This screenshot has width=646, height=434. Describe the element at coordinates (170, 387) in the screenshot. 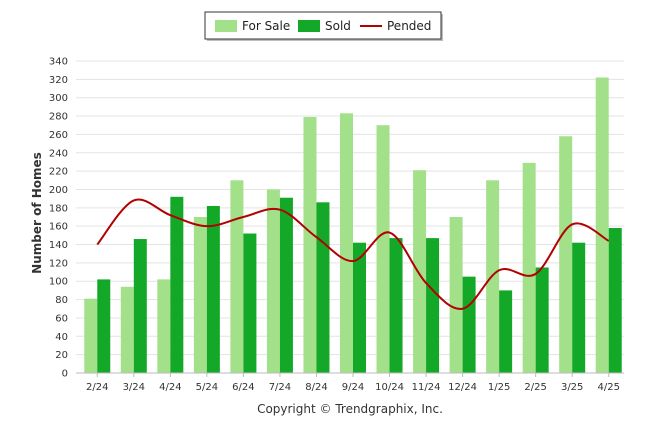

I see `x-tick-label: 4/24` at that location.